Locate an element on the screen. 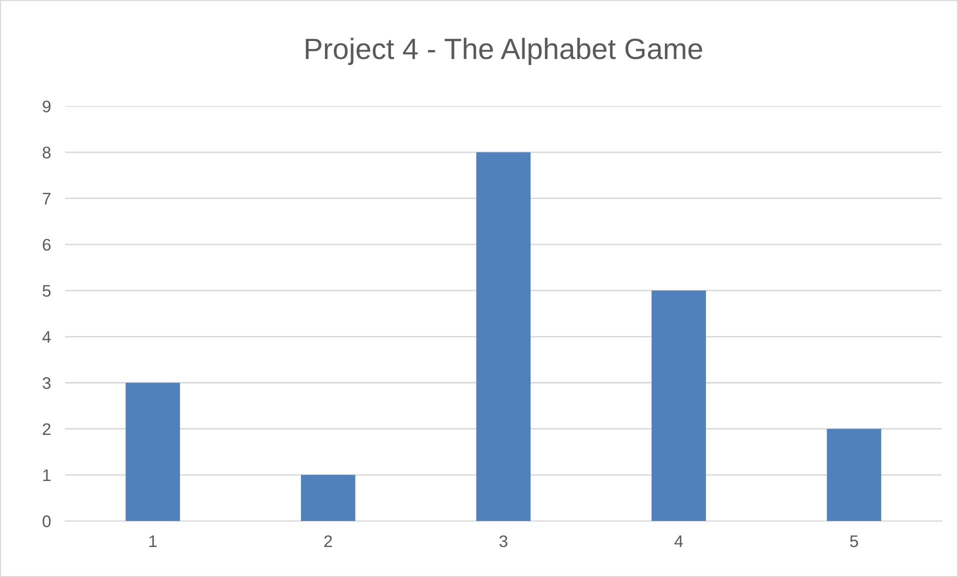  x-tick-label: 2 is located at coordinates (328, 541).